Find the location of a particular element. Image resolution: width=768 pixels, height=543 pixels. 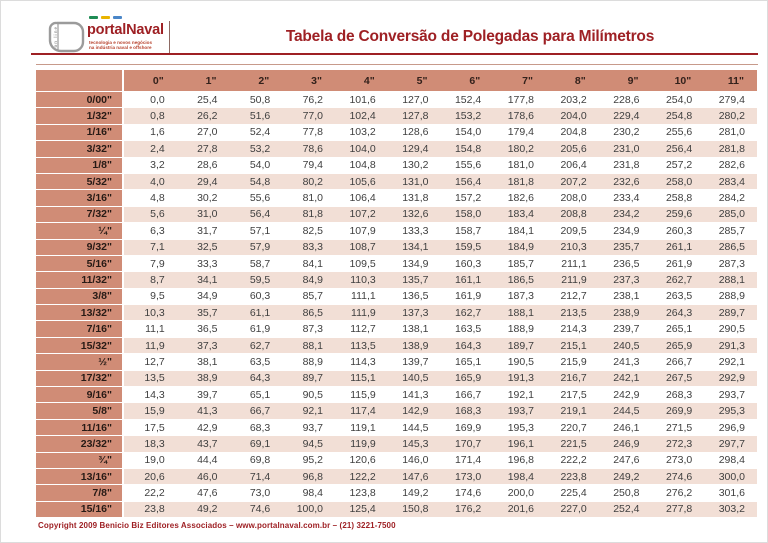

column-header: 0" is located at coordinates (150, 80).